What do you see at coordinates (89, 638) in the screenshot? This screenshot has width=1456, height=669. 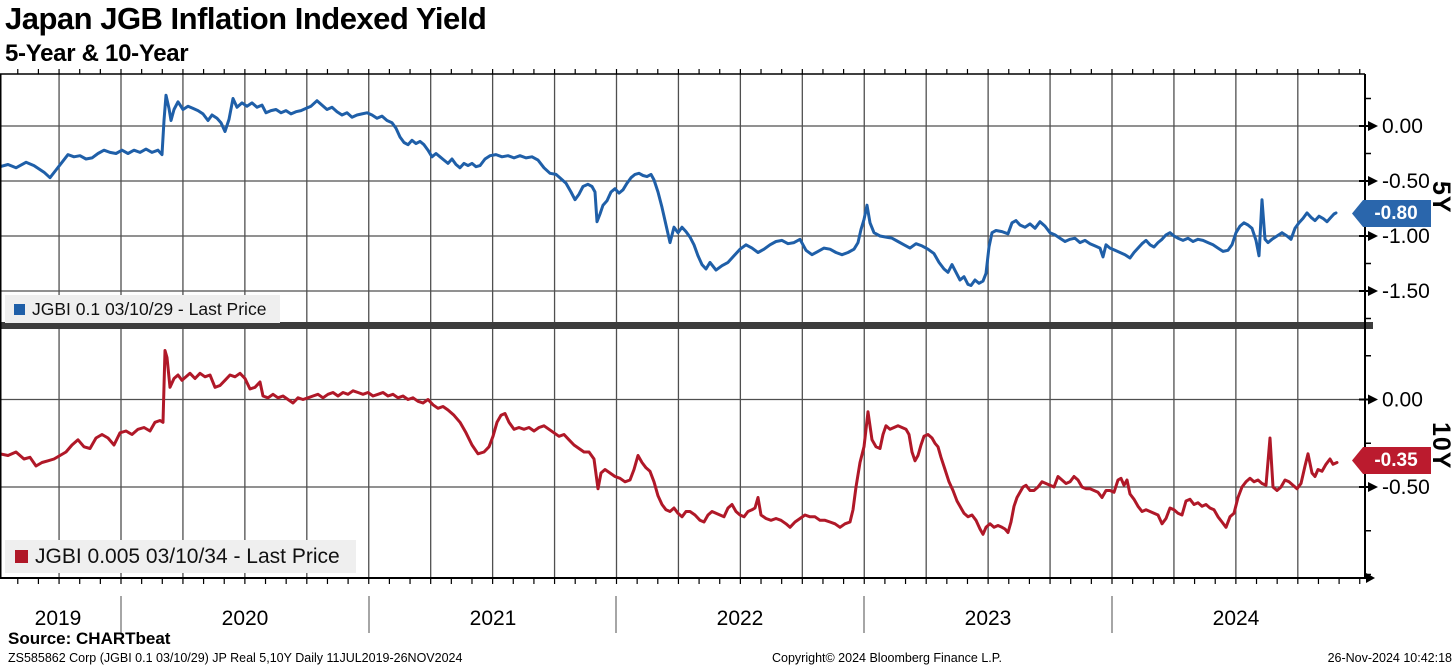 I see `footer-source: Source: CHARTbeat` at bounding box center [89, 638].